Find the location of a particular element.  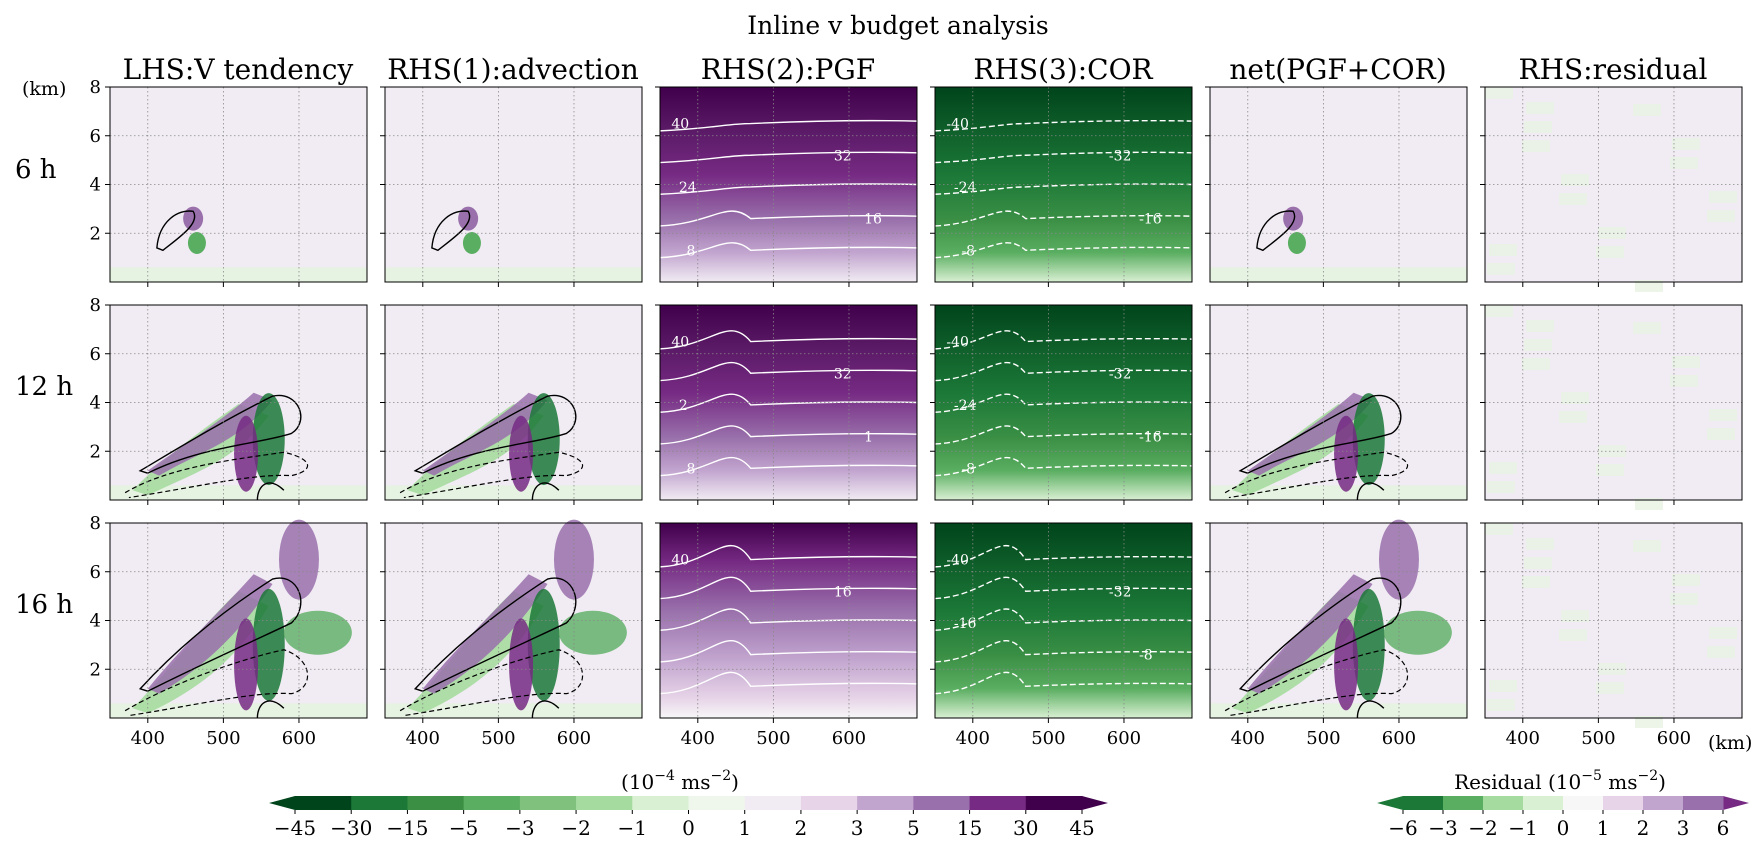

row-label-12h: 12 h is located at coordinates (44, 387).